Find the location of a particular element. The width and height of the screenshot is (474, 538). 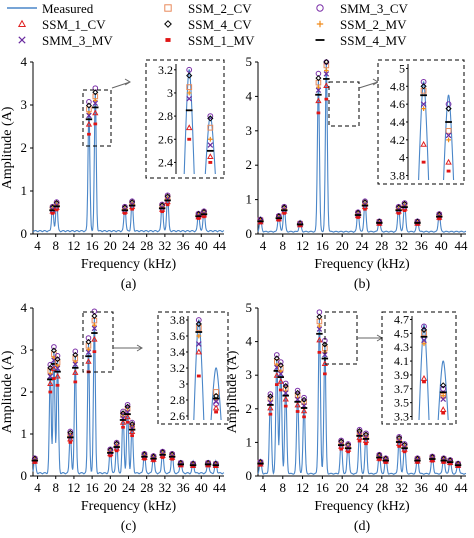

marker-ssm_2_mv is located at coordinates (95, 100).